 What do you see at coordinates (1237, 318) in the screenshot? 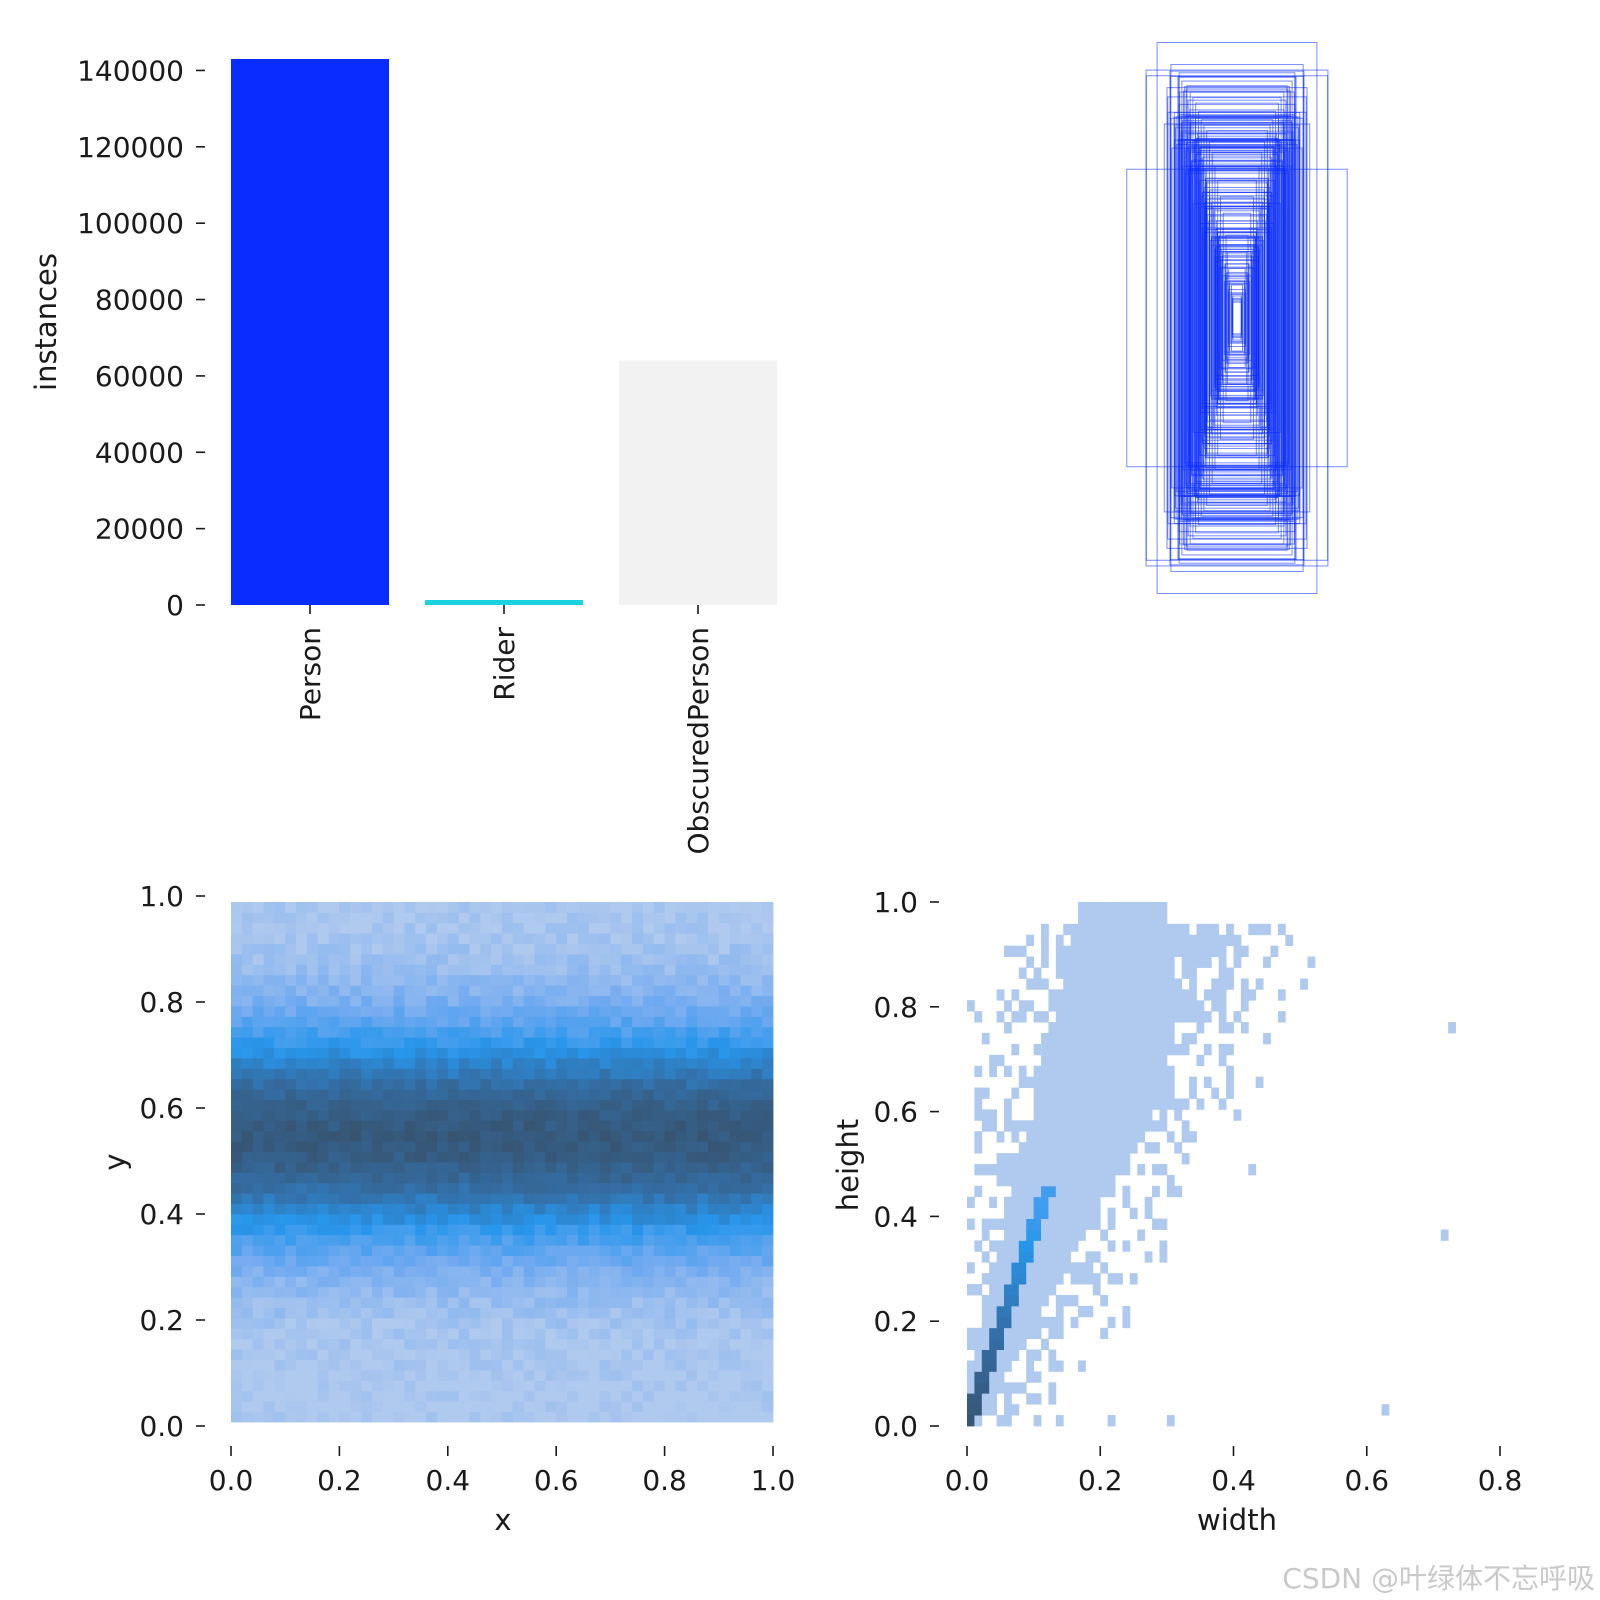
I see `label-box` at bounding box center [1237, 318].